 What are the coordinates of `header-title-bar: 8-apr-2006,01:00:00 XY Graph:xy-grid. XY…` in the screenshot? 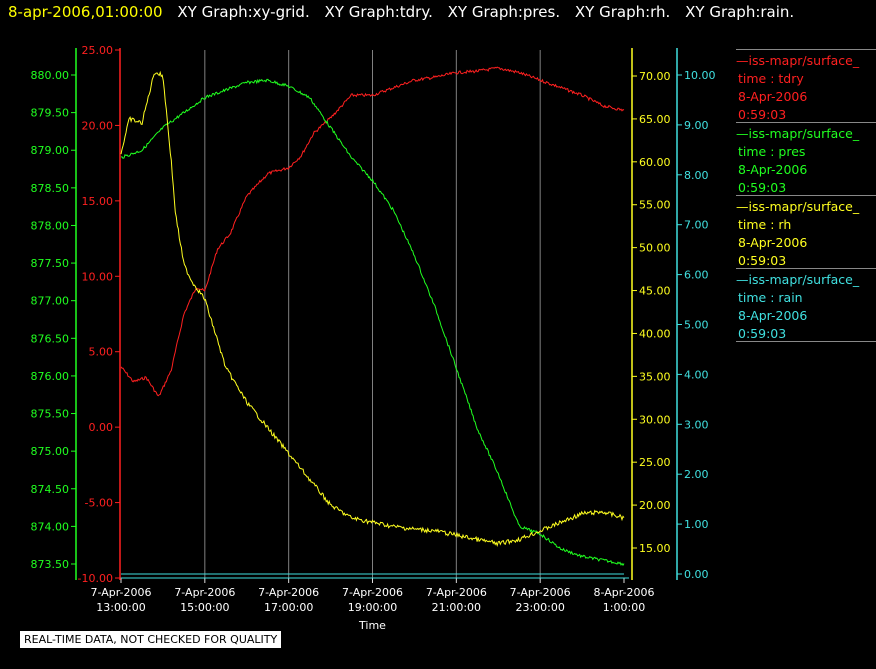 It's located at (401, 12).